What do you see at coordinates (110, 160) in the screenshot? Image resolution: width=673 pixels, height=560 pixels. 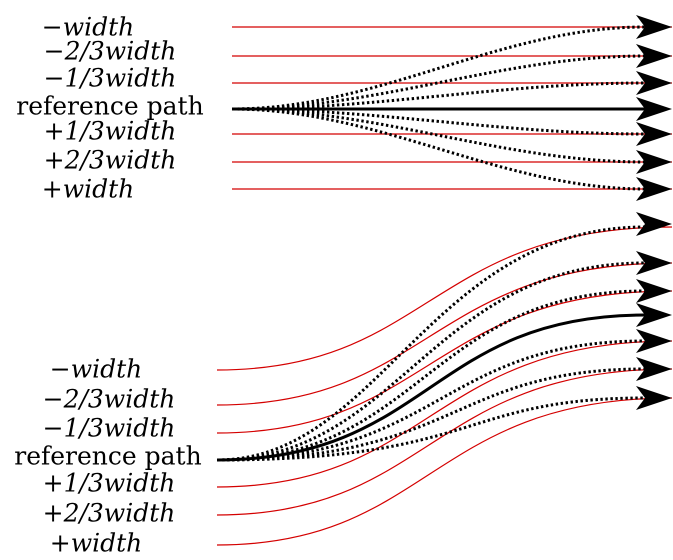 I see `top-label-plus-two-thirds: +2/3width` at bounding box center [110, 160].